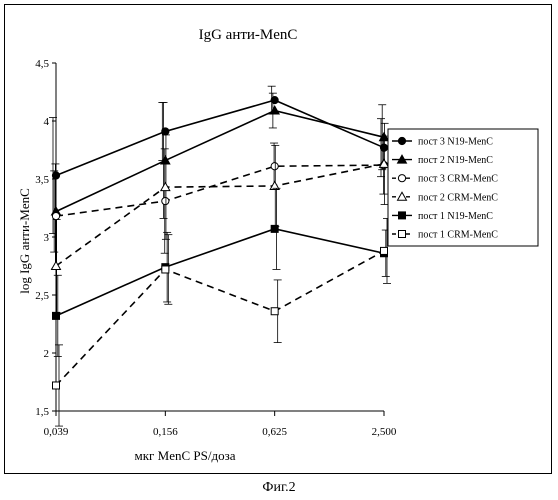 The width and height of the screenshot is (558, 500). I want to click on legend-label: пост 1 N19-MenC, so click(455, 216).